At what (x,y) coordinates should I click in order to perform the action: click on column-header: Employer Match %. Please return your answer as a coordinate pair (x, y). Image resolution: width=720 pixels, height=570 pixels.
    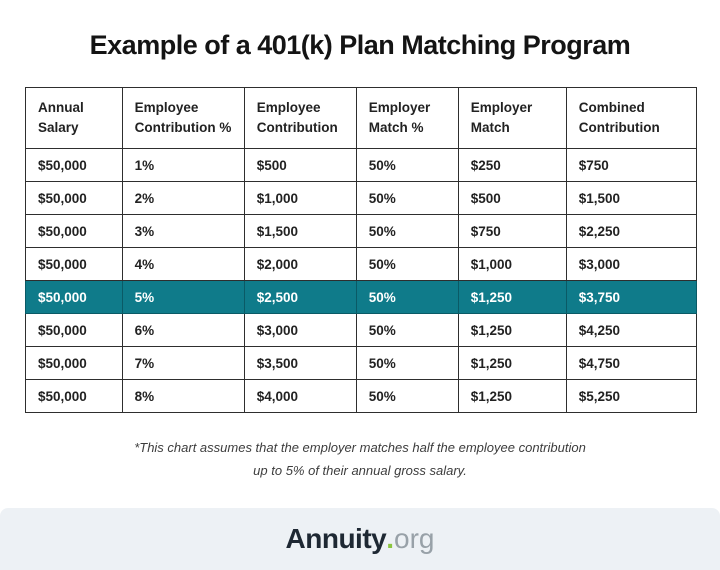
    Looking at the image, I should click on (407, 118).